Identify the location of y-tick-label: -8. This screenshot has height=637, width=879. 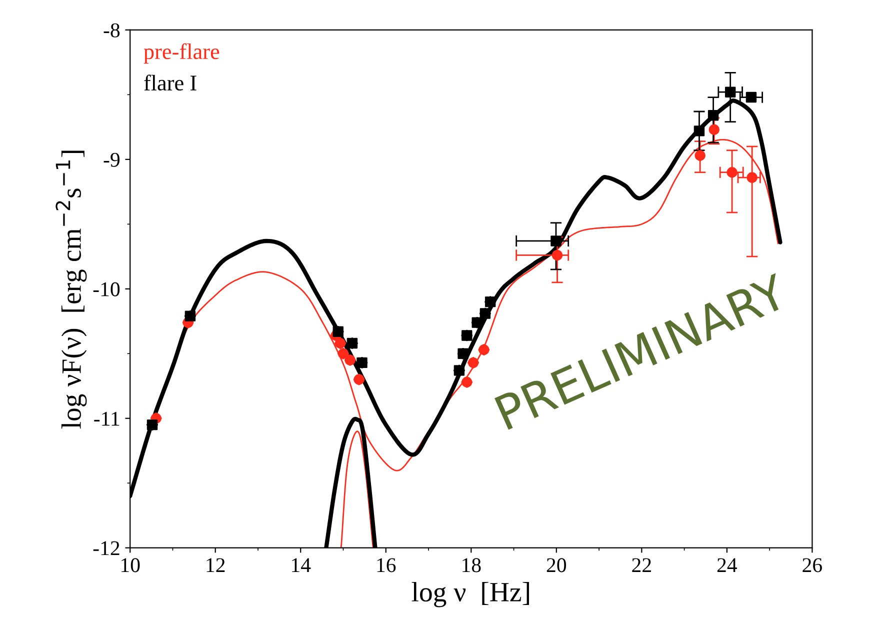
(112, 30).